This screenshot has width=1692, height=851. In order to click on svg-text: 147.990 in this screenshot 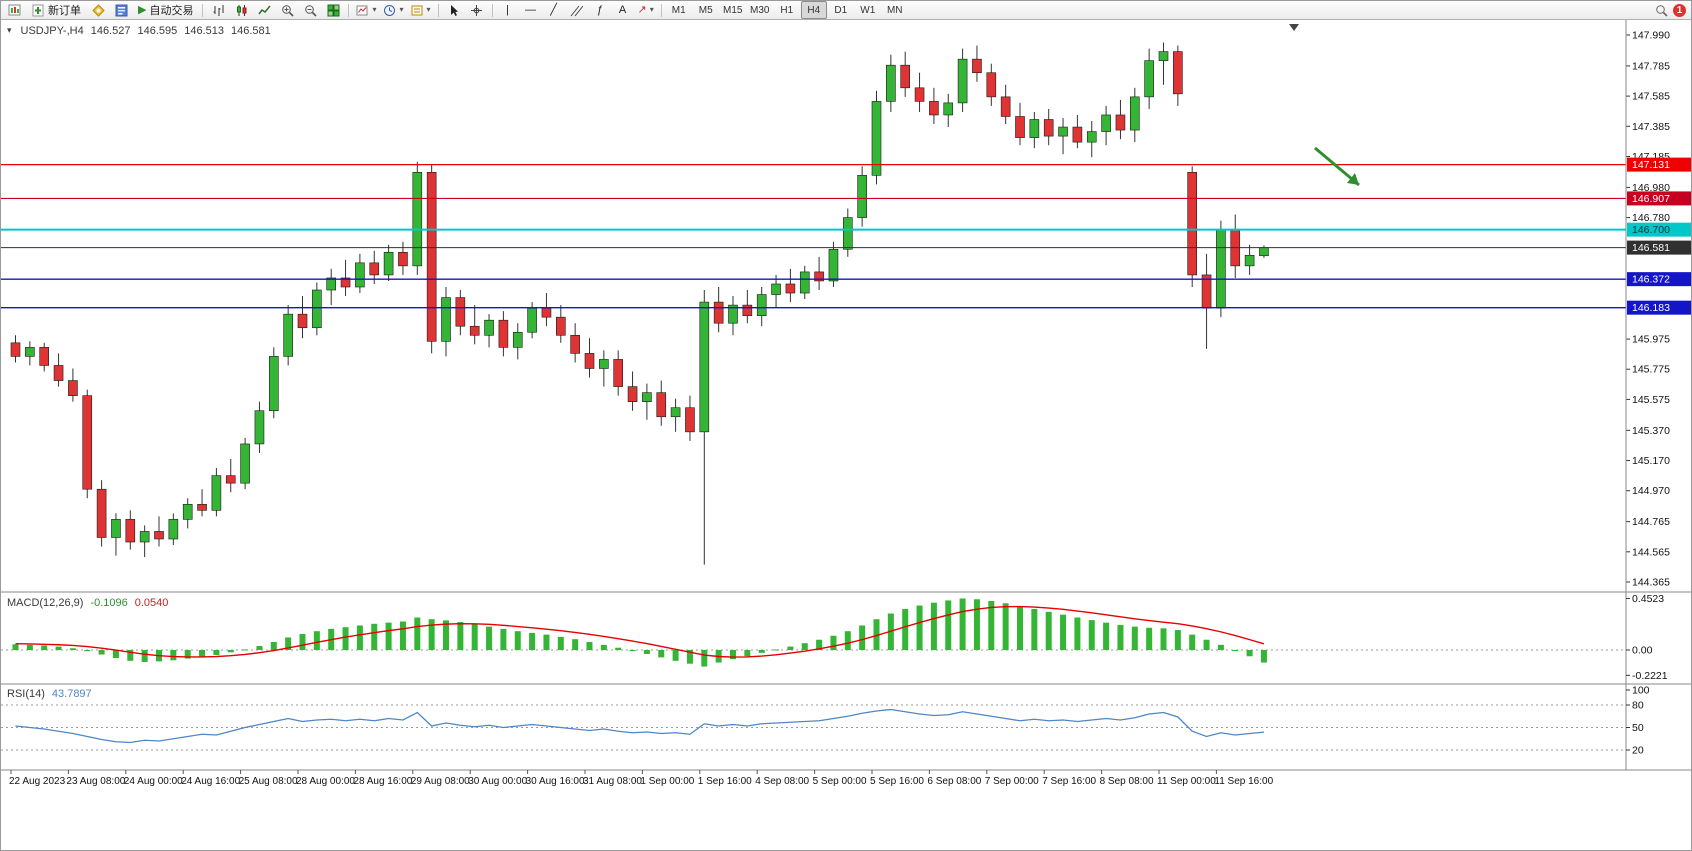, I will do `click(1651, 36)`.